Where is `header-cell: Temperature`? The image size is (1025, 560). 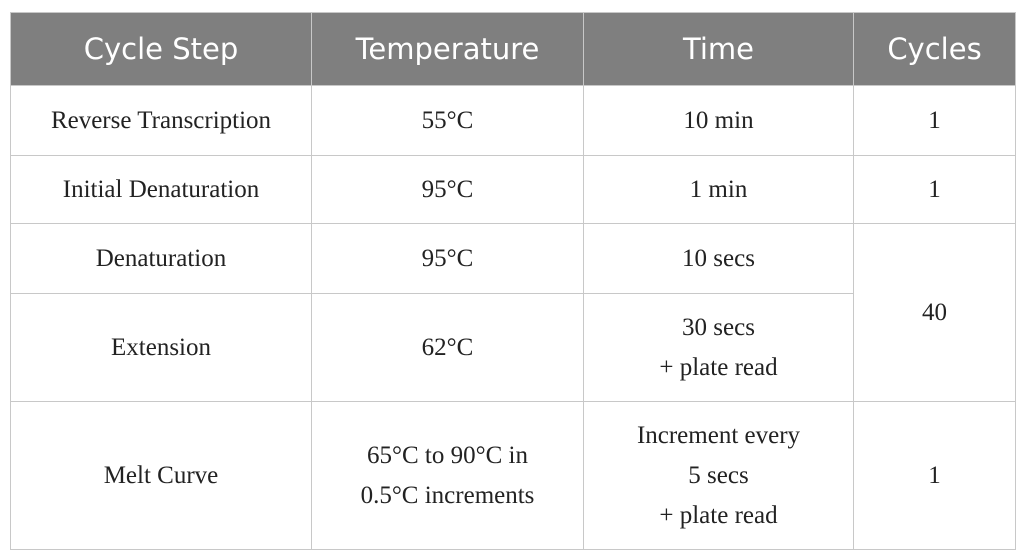
header-cell: Temperature is located at coordinates (447, 49).